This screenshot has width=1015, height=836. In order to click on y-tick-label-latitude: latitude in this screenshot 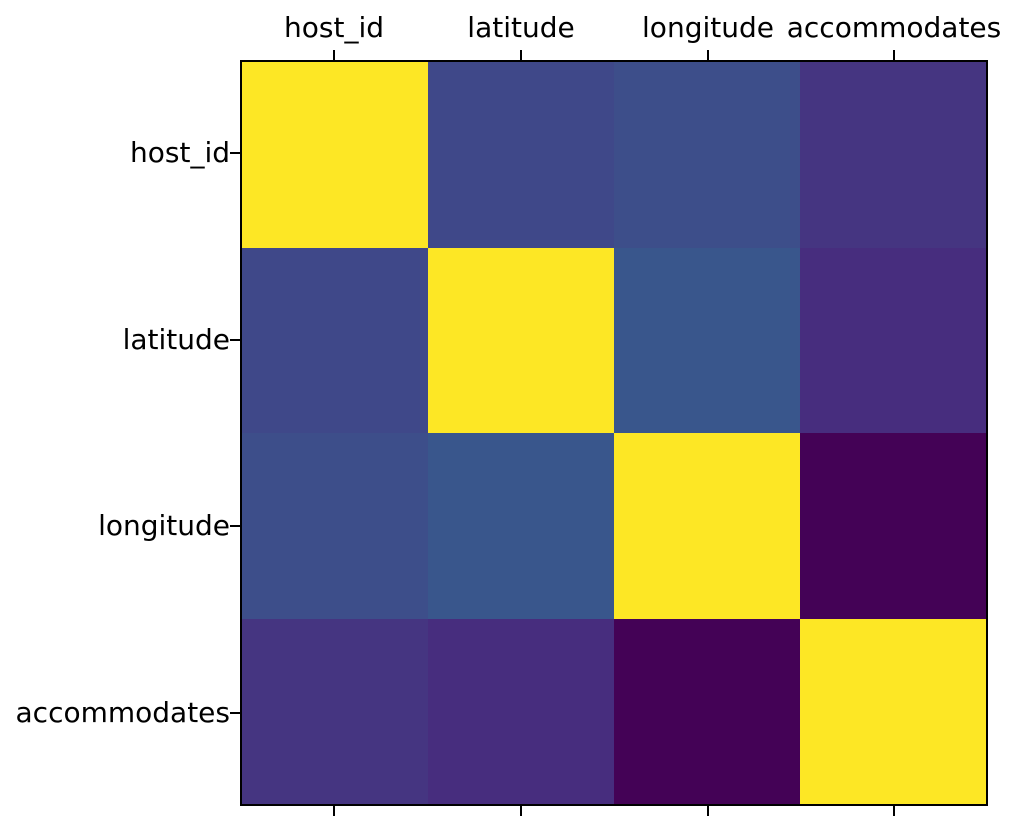, I will do `click(176, 339)`.